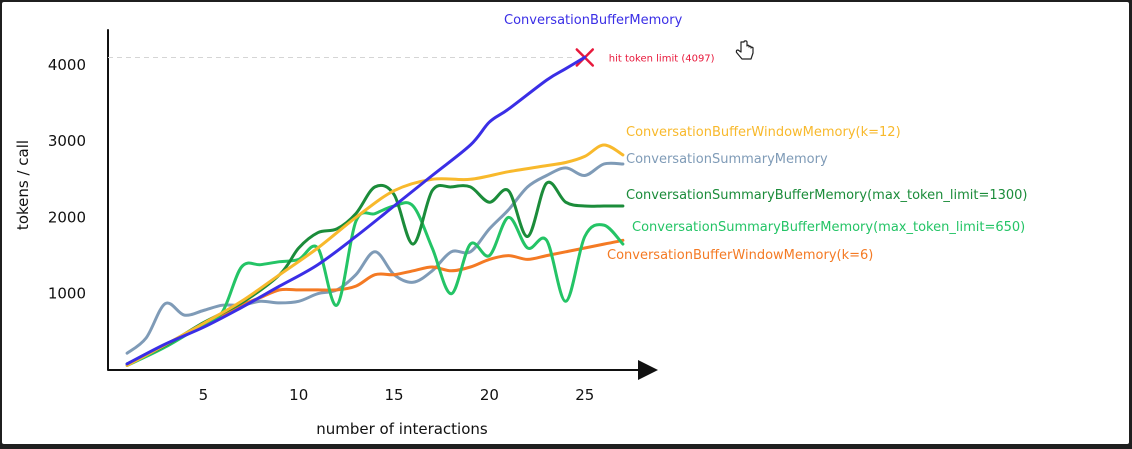 The width and height of the screenshot is (1132, 449). Describe the element at coordinates (67, 294) in the screenshot. I see `y-tick-label: 1000` at that location.